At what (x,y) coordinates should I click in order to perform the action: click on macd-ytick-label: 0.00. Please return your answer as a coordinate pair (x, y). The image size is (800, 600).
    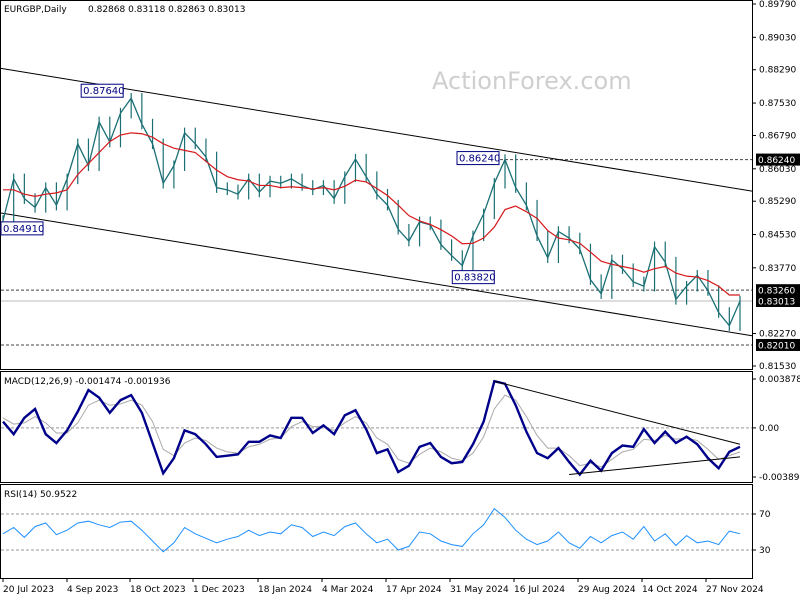
    Looking at the image, I should click on (769, 429).